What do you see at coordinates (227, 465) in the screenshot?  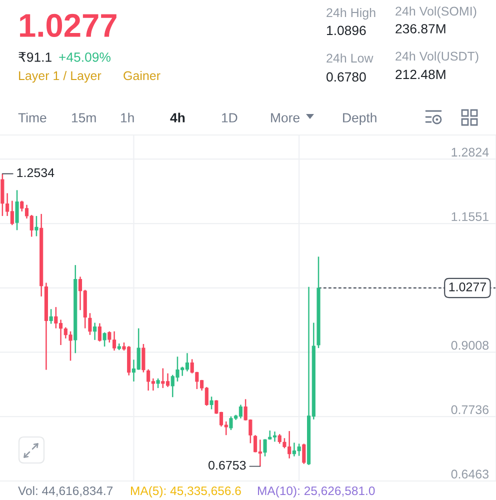 I see `annotation: 0.6753` at bounding box center [227, 465].